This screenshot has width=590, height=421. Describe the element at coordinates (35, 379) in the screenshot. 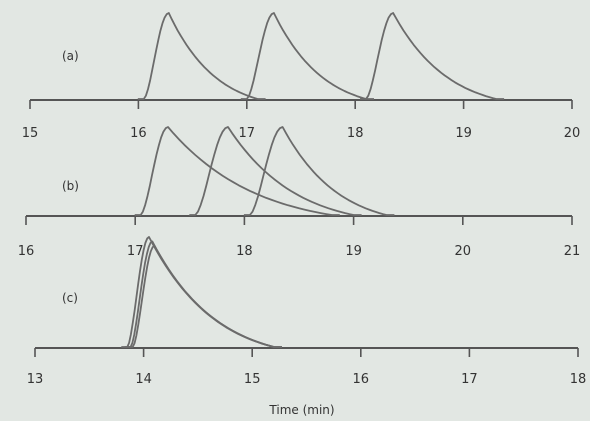

I see `x-tick-label: 13` at that location.